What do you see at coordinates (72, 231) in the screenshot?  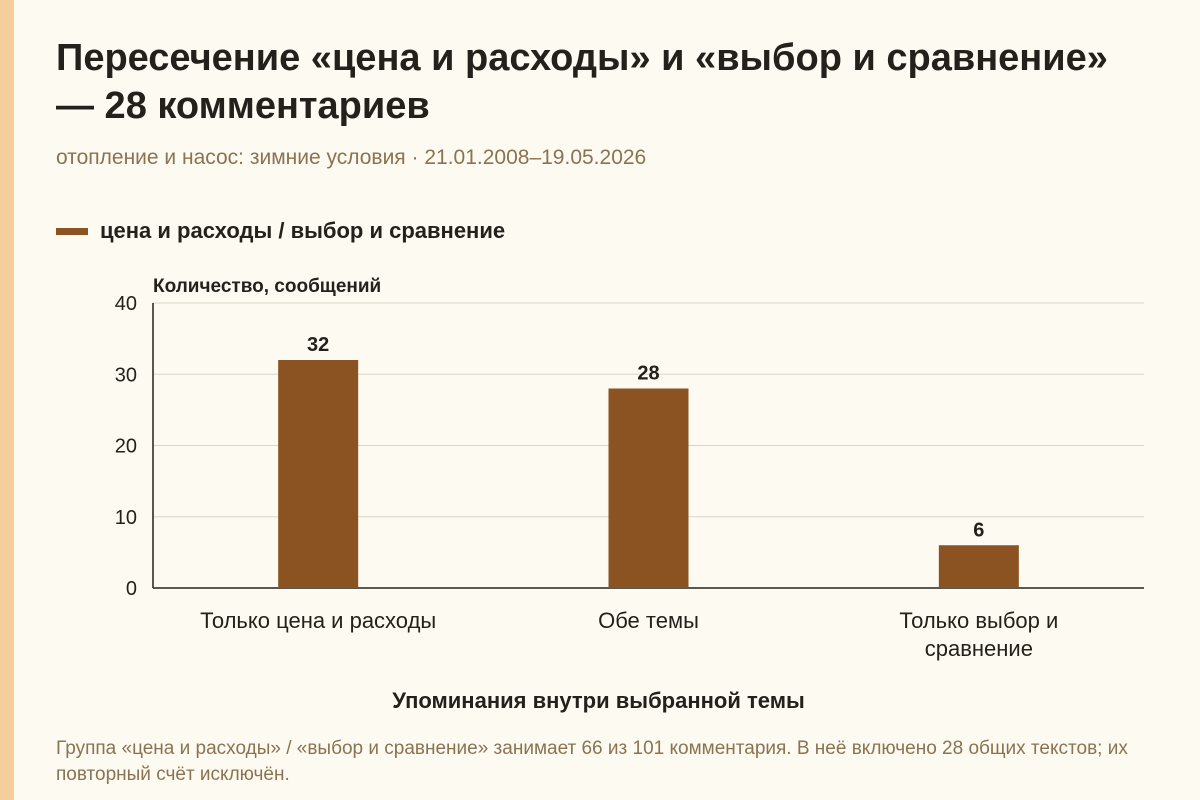 I see `legend-swatch` at bounding box center [72, 231].